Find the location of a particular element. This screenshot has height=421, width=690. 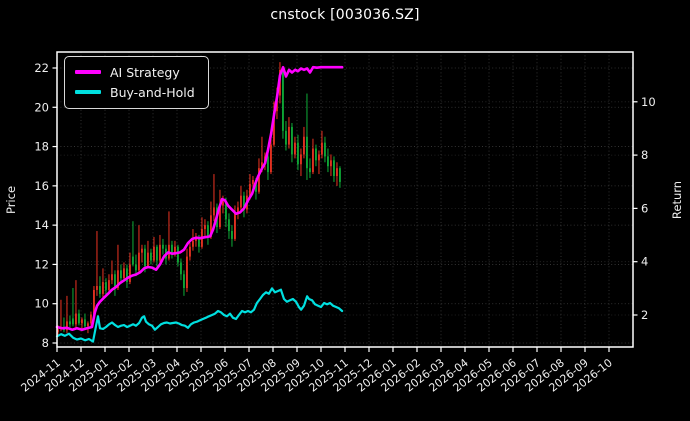

buy-and-hold-label: Buy-and-Hold is located at coordinates (152, 92).